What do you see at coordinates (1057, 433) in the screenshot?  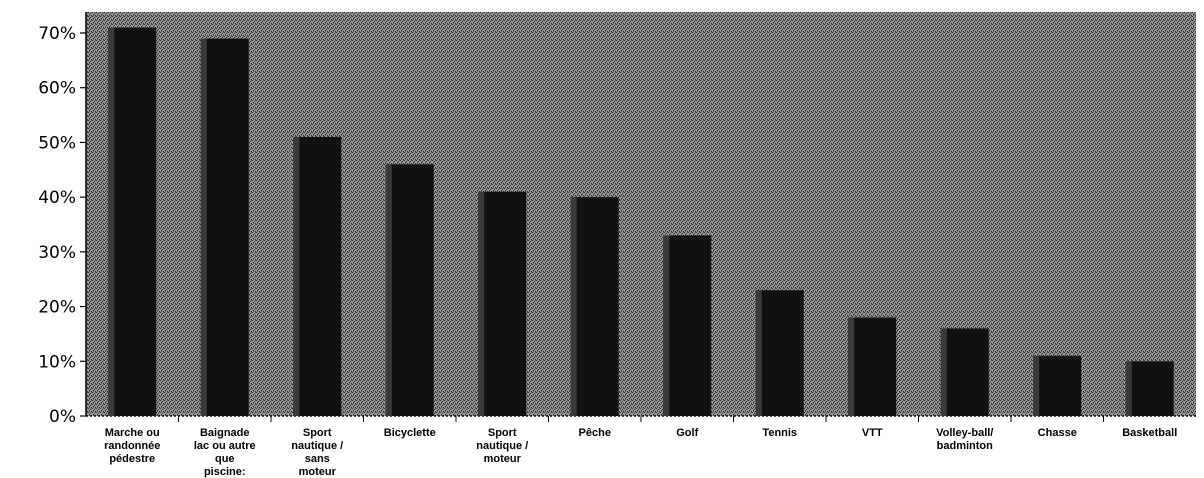 I see `x-category-label: Chasse` at bounding box center [1057, 433].